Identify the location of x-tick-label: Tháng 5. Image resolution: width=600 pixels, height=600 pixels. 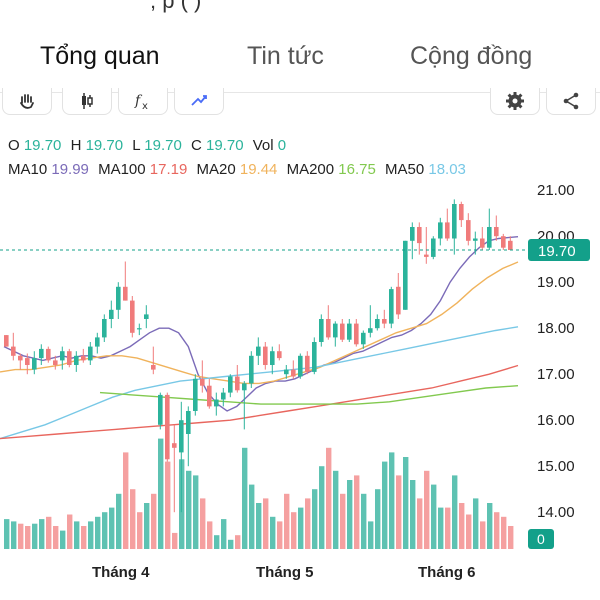
(285, 572).